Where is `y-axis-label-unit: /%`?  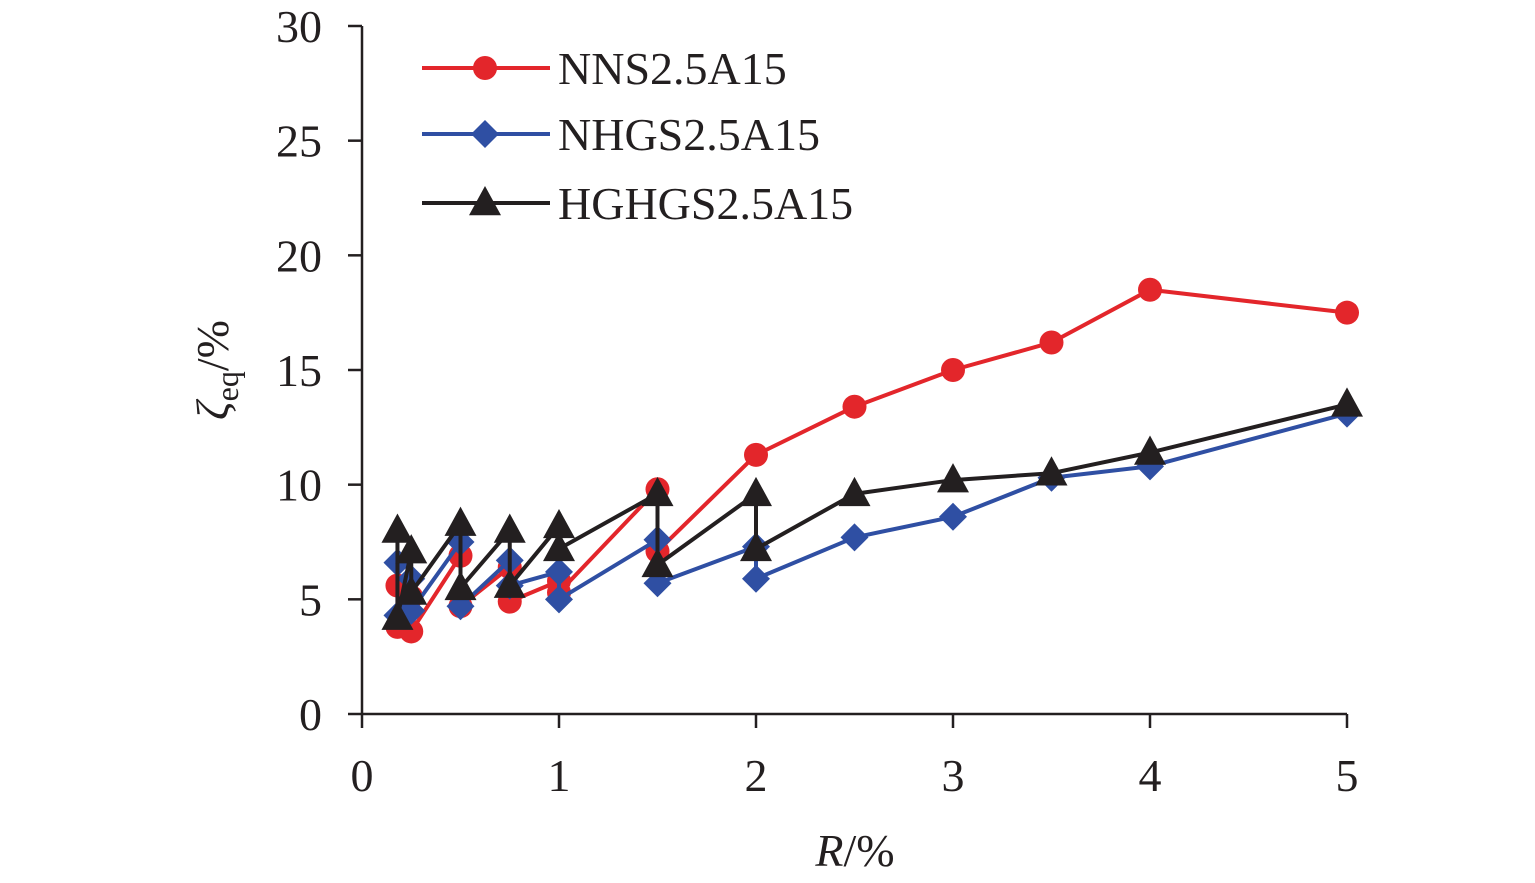 y-axis-label-unit: /% is located at coordinates (212, 345).